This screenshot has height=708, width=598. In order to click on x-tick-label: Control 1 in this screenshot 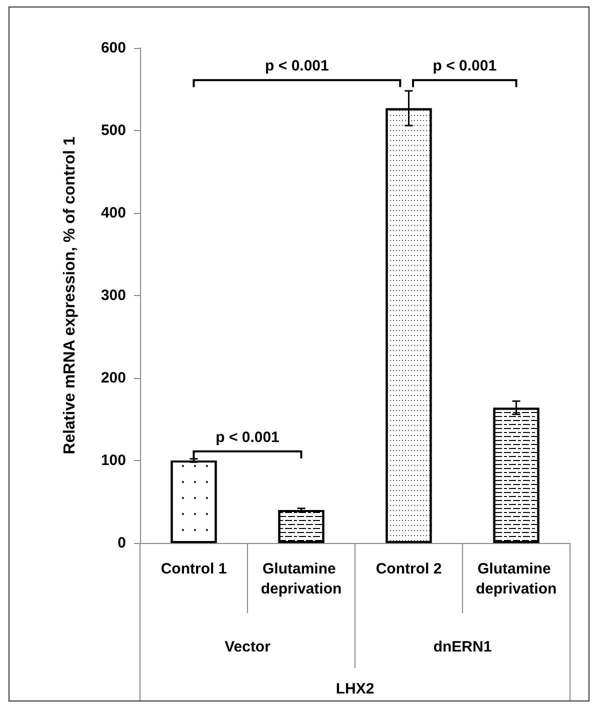, I will do `click(193, 569)`.